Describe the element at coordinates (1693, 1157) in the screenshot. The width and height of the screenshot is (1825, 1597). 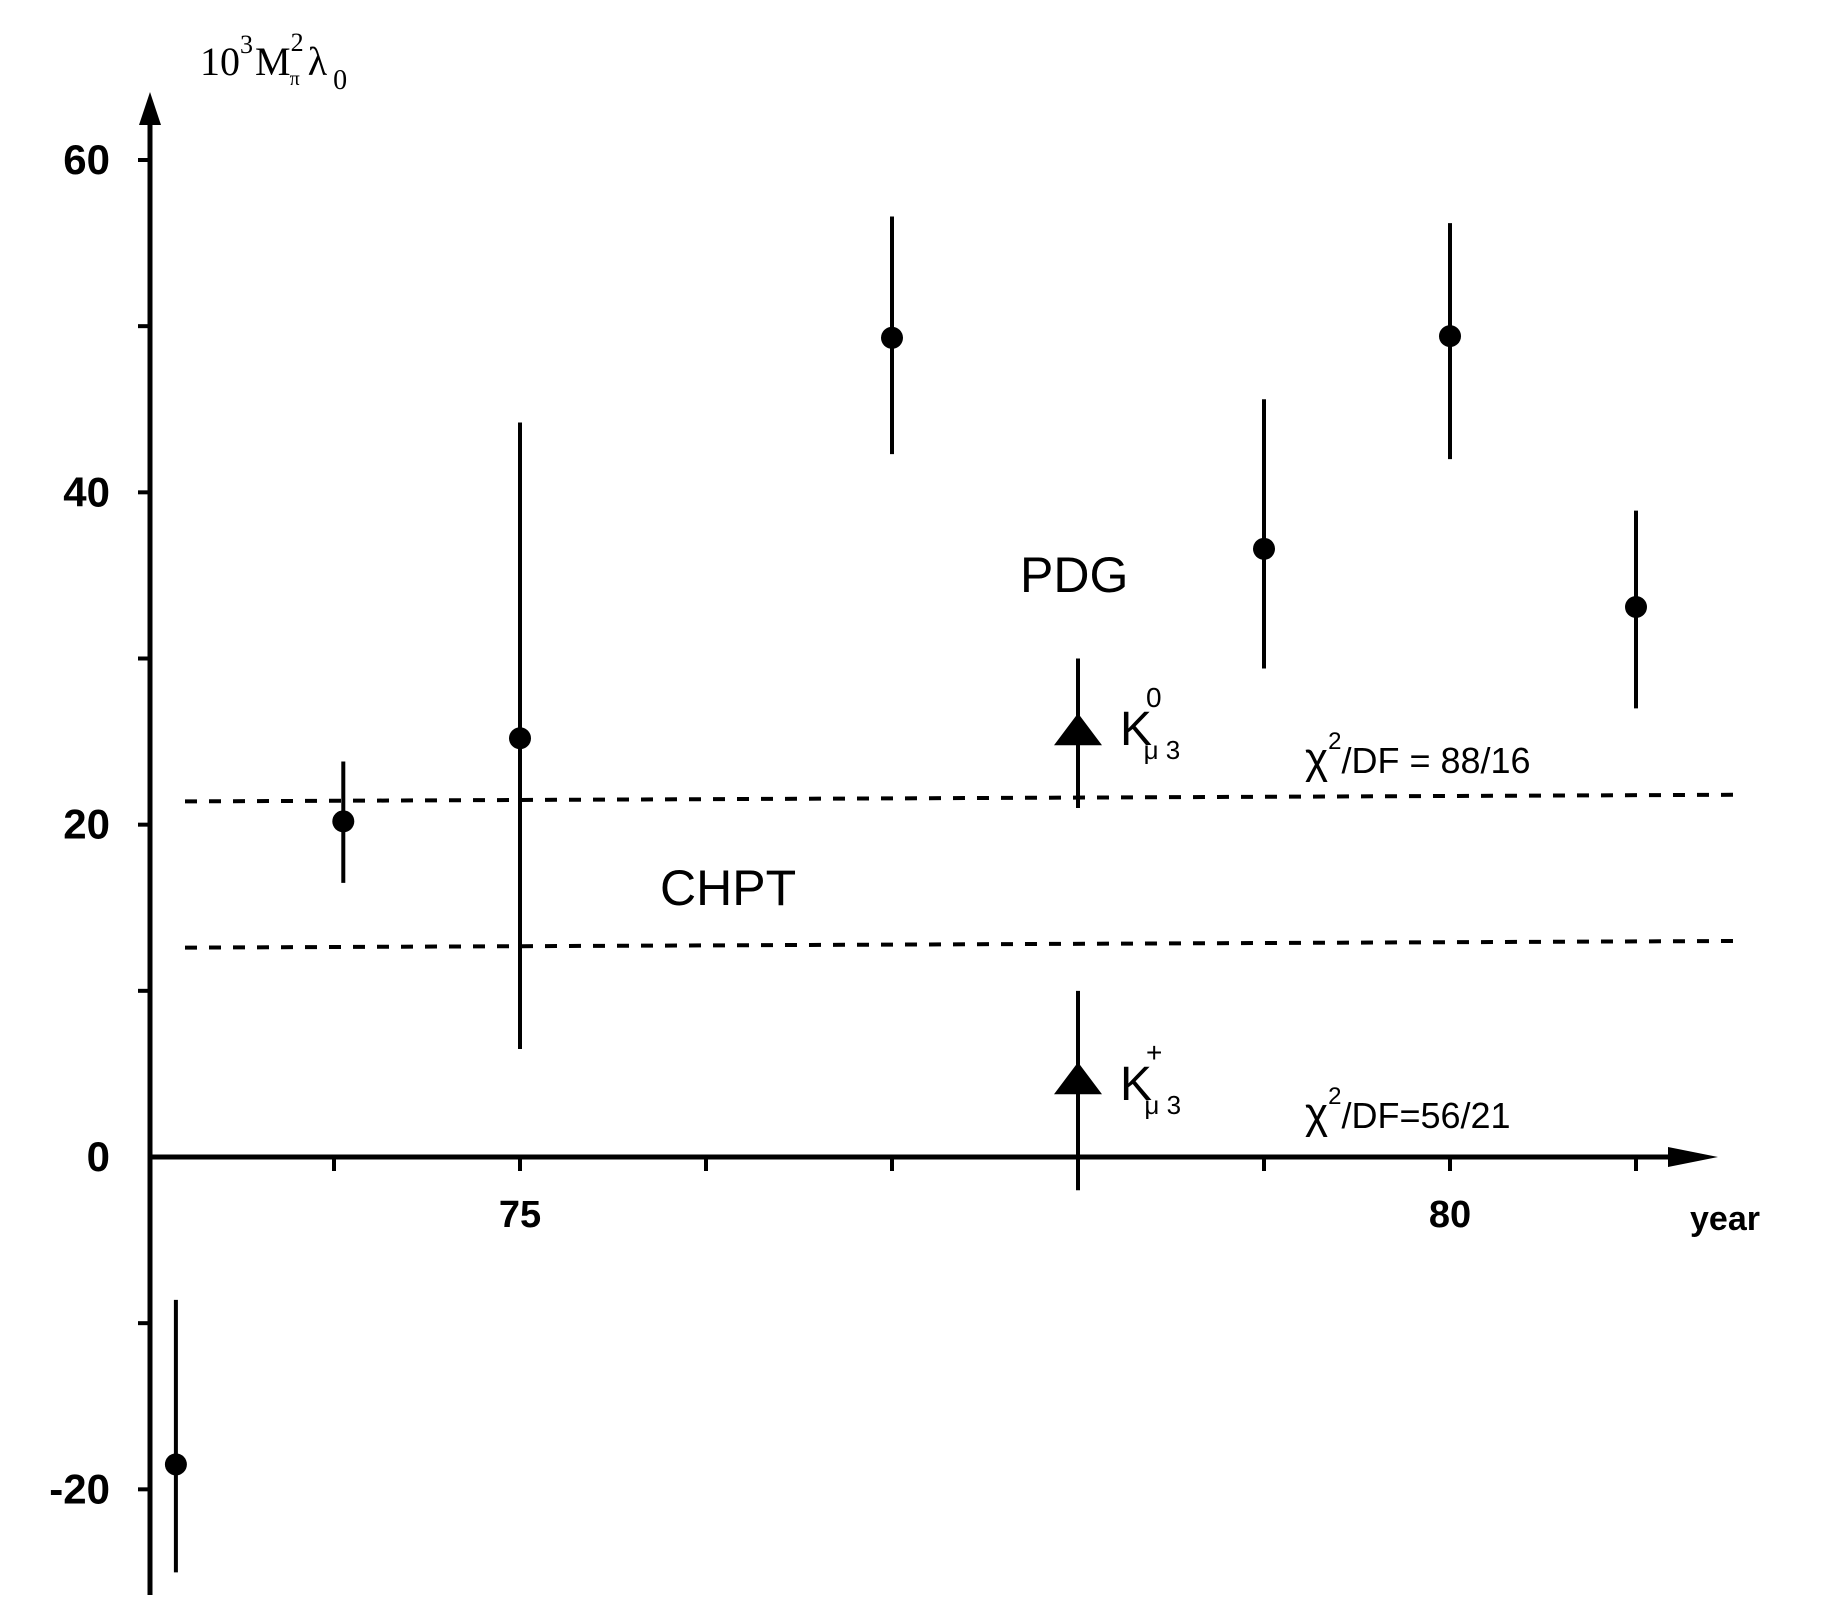
I see `x-axis-arrowhead` at that location.